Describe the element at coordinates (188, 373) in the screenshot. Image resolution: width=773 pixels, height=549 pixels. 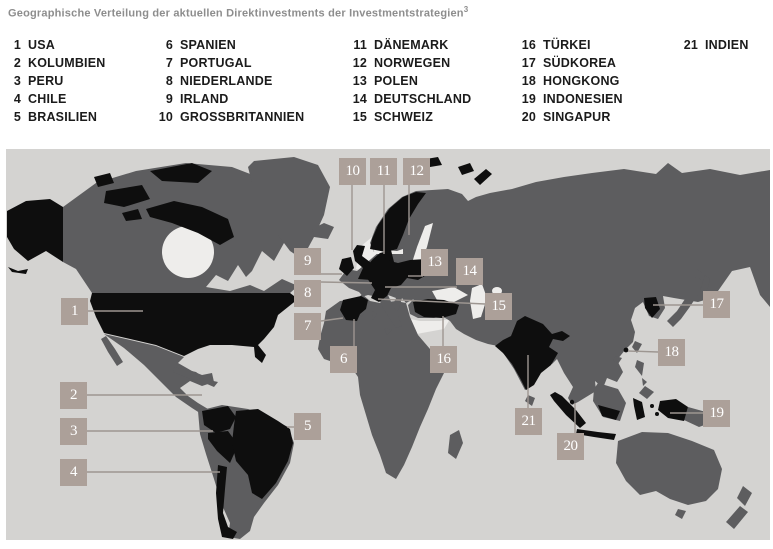
I see `landmass-cuba` at that location.